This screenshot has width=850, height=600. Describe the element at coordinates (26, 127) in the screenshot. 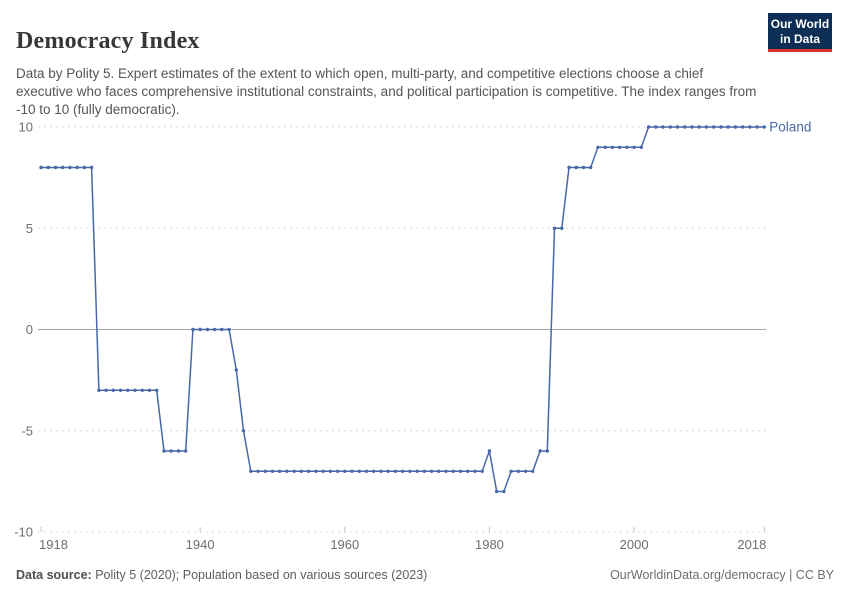

I see `y-axis-label: 10` at that location.